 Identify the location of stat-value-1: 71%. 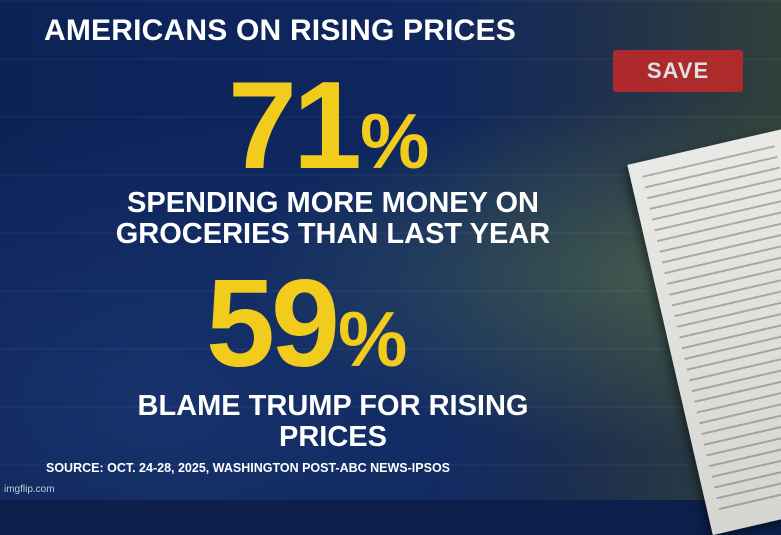
(328, 126).